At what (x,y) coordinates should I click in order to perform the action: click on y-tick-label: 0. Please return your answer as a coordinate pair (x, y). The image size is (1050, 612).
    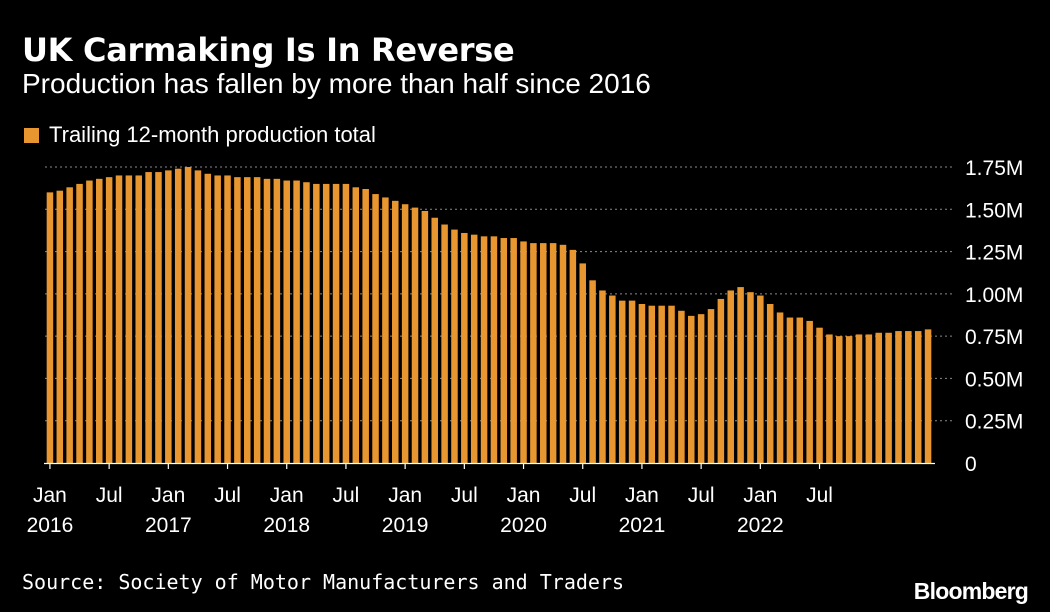
    Looking at the image, I should click on (971, 464).